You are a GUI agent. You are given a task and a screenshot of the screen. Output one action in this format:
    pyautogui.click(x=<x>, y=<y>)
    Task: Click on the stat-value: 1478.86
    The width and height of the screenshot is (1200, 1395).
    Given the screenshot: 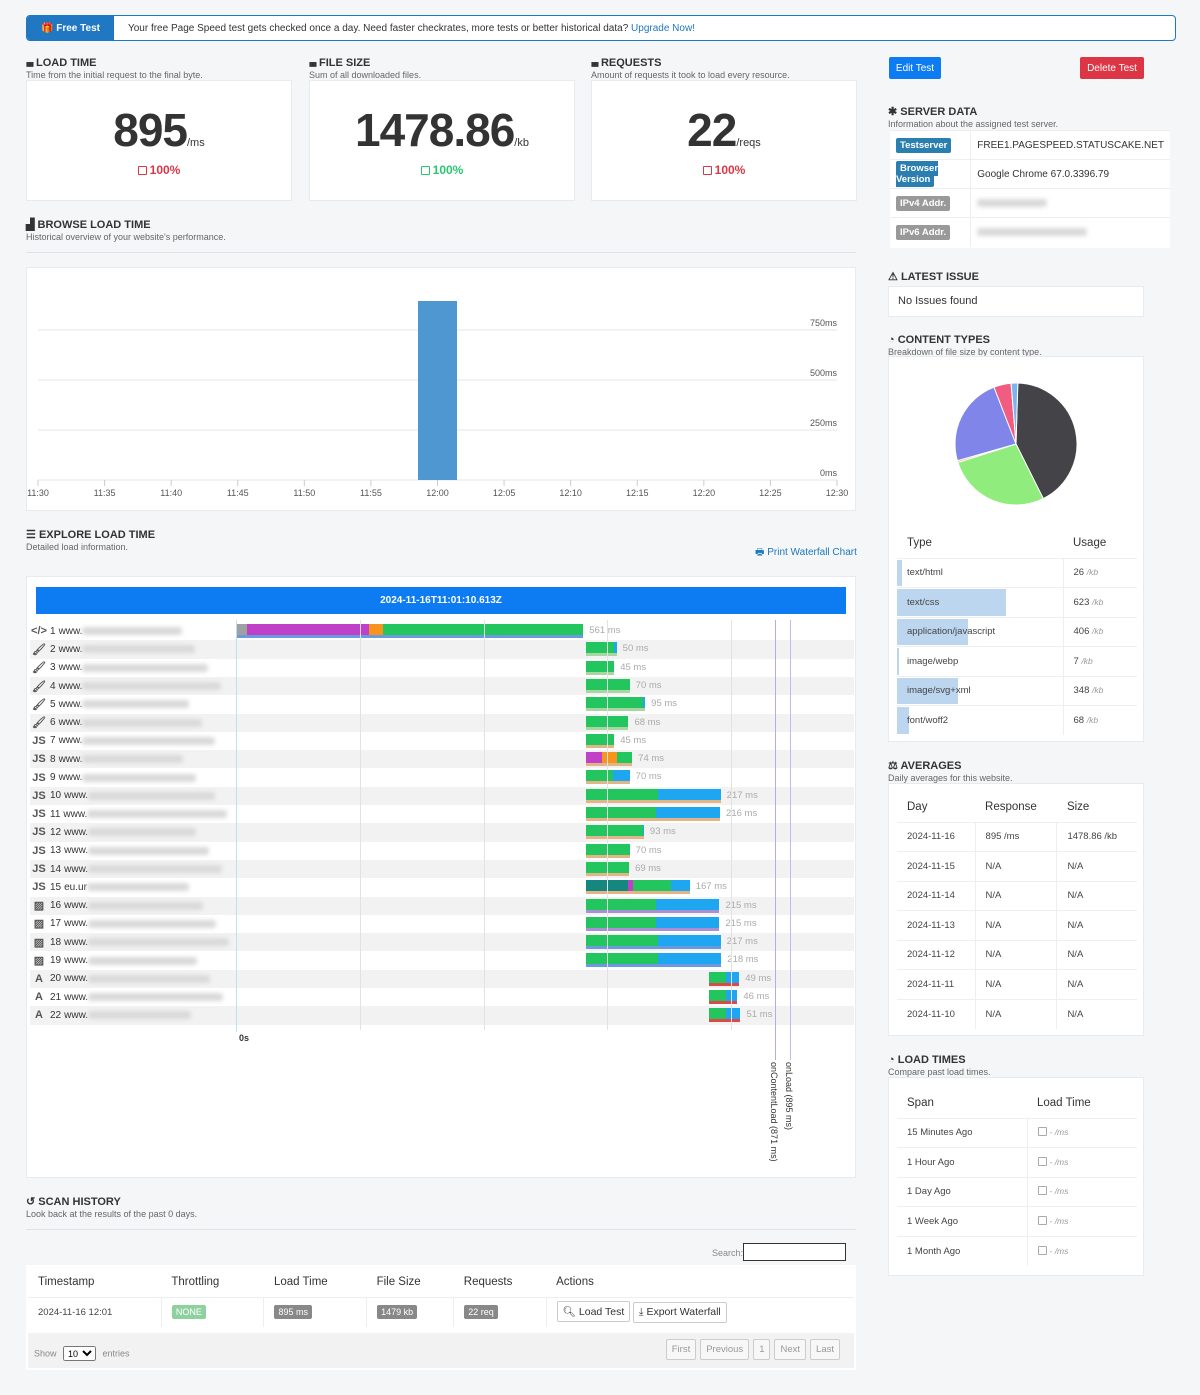 What is the action you would take?
    pyautogui.click(x=435, y=130)
    